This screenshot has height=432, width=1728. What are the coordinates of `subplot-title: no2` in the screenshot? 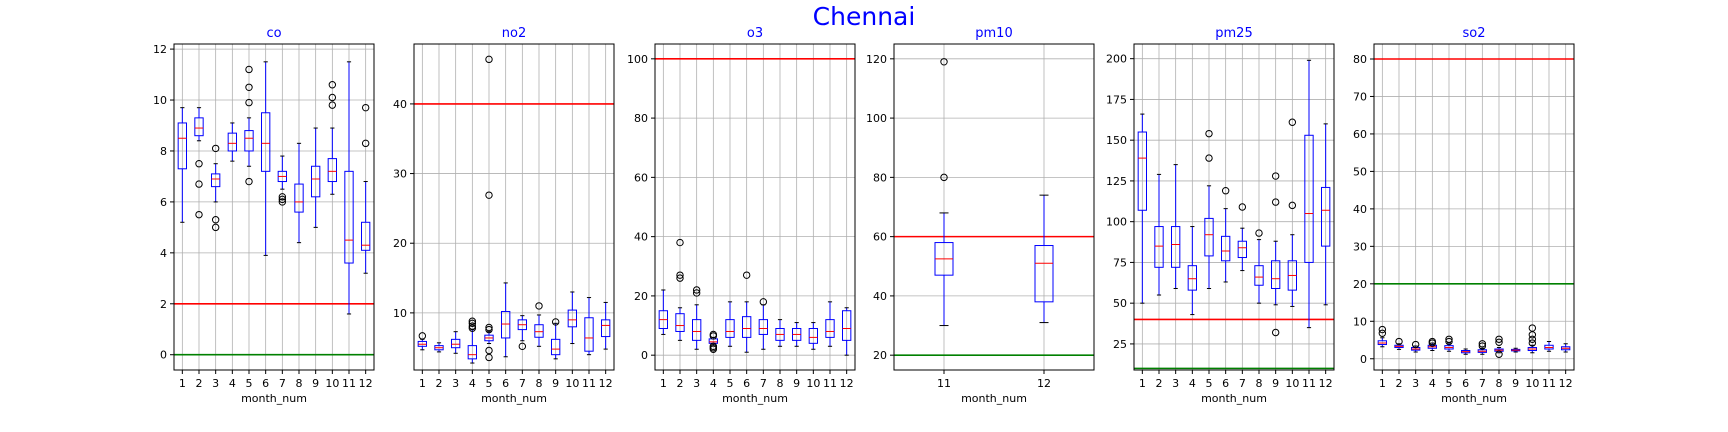 It's located at (514, 33).